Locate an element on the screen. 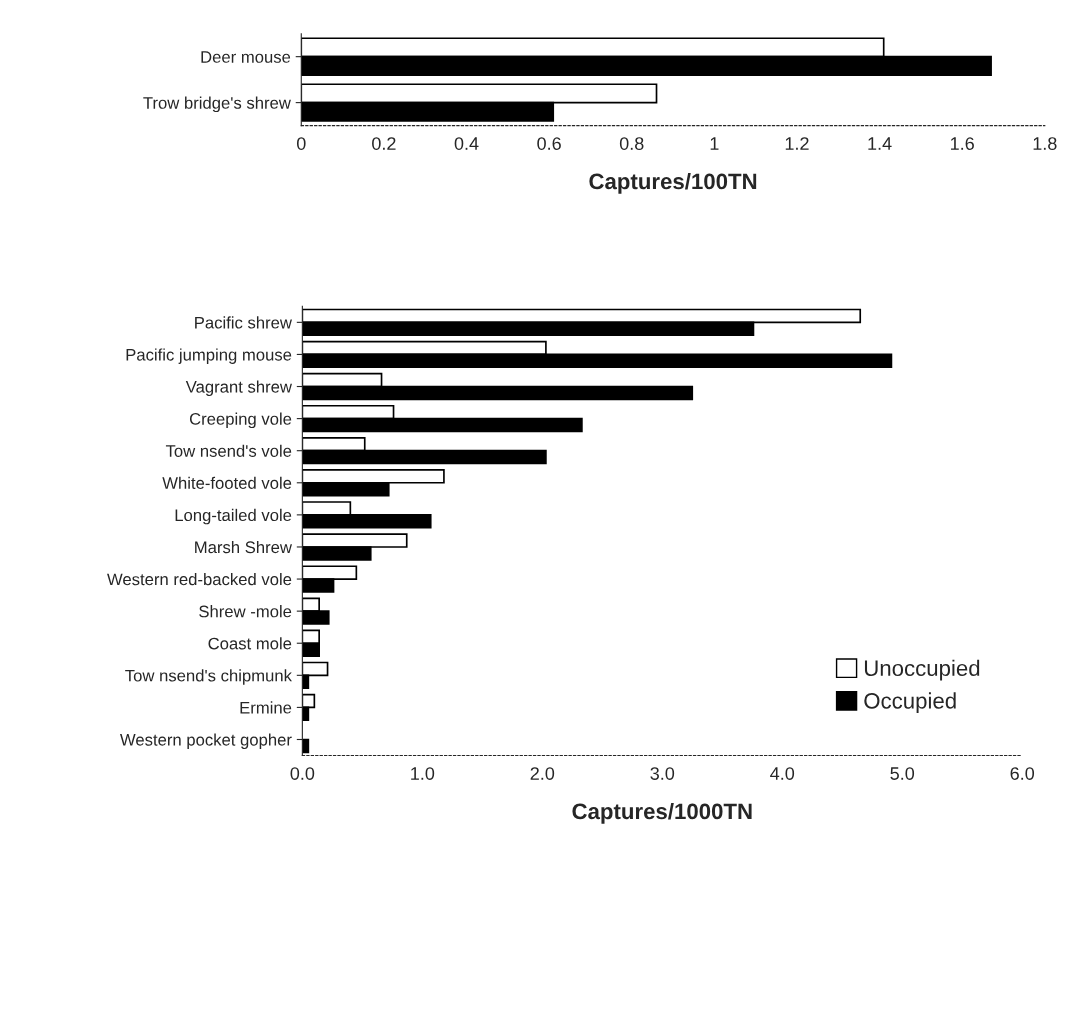 The height and width of the screenshot is (1021, 1076). x-tick-label: 1 is located at coordinates (714, 143).